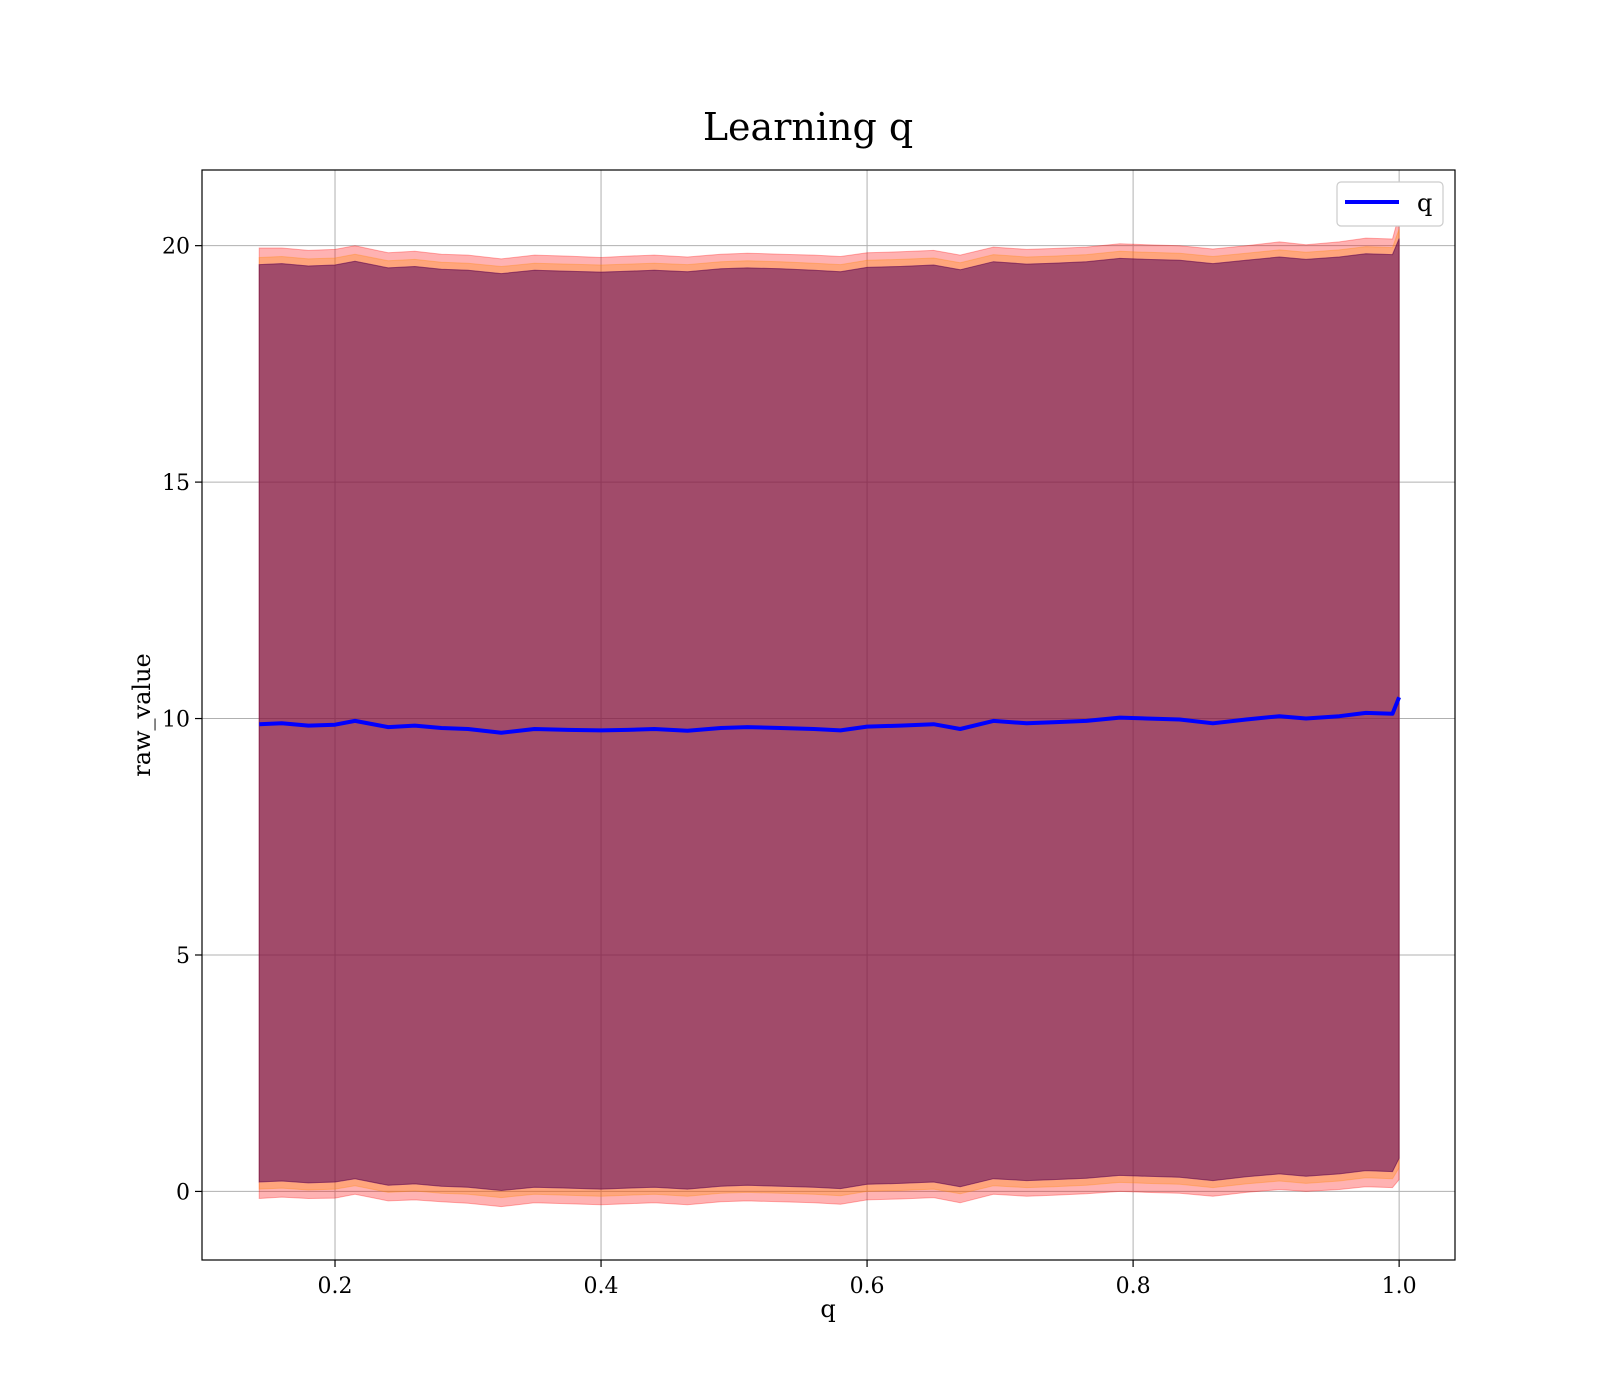 The image size is (1600, 1400). I want to click on y-tick-label: 5, so click(183, 956).